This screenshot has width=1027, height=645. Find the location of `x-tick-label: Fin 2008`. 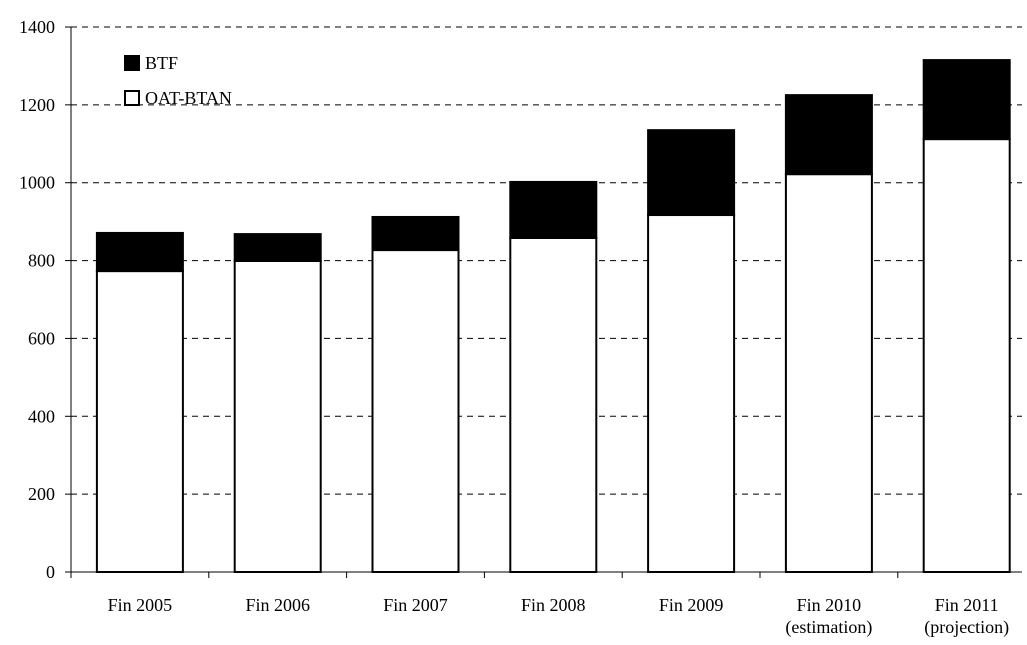

x-tick-label: Fin 2008 is located at coordinates (553, 605).